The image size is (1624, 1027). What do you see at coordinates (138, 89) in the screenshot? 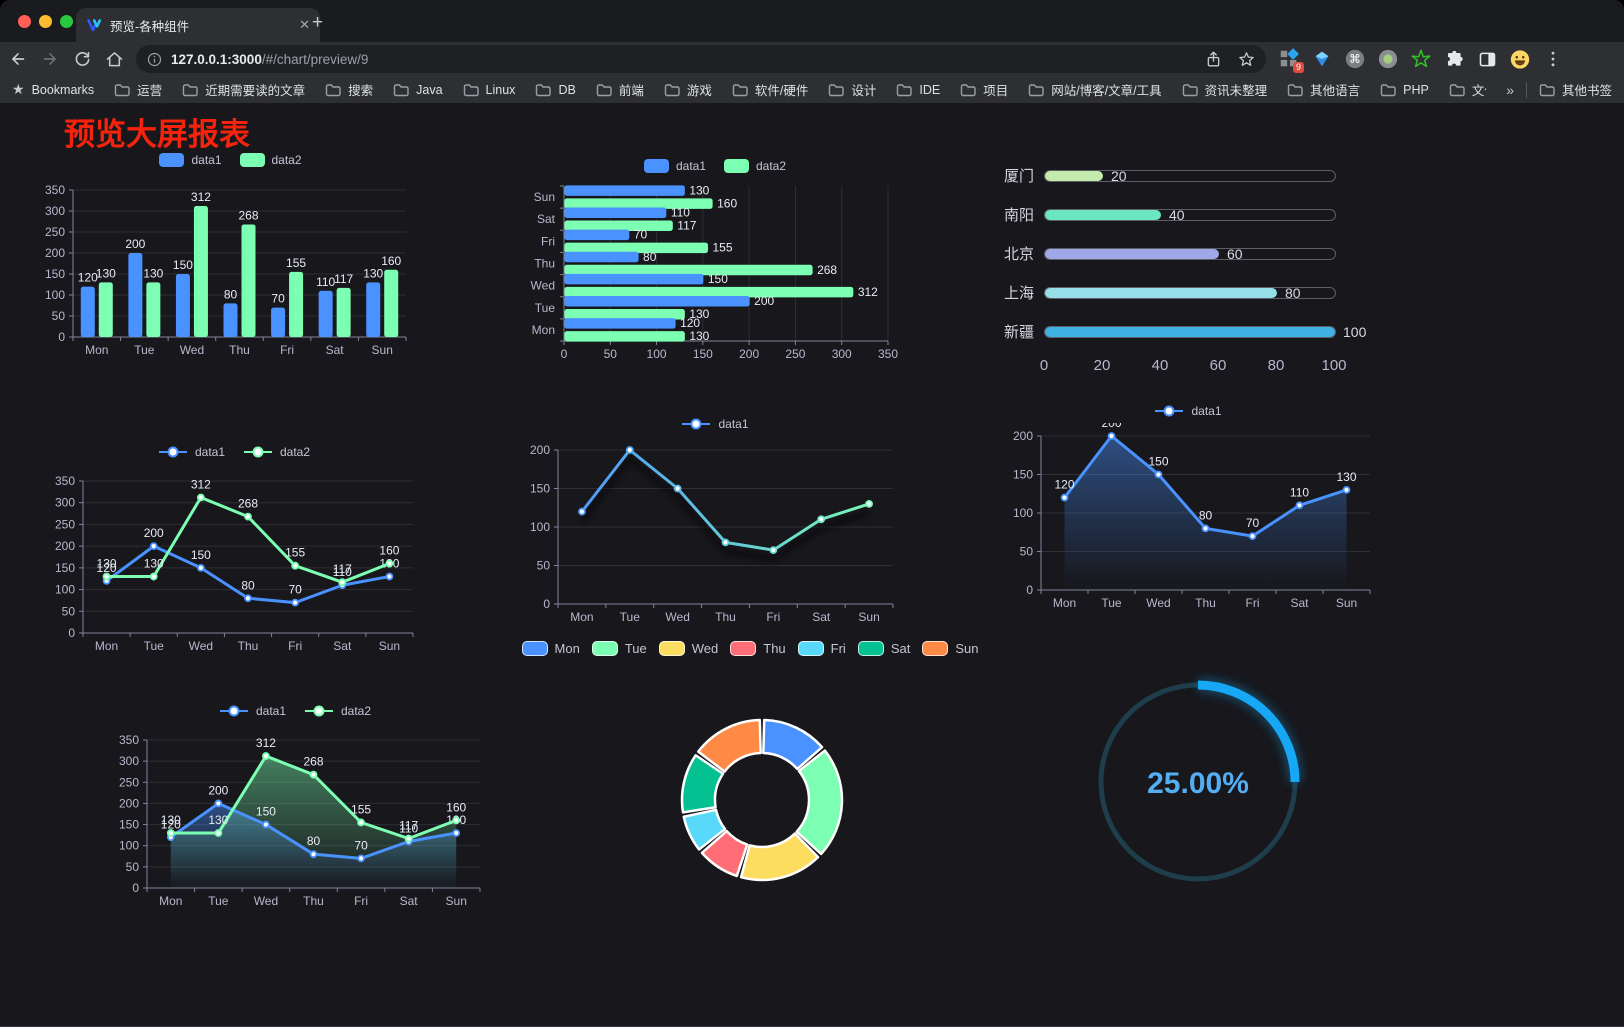
I see `bookmark-folder: 运营` at bounding box center [138, 89].